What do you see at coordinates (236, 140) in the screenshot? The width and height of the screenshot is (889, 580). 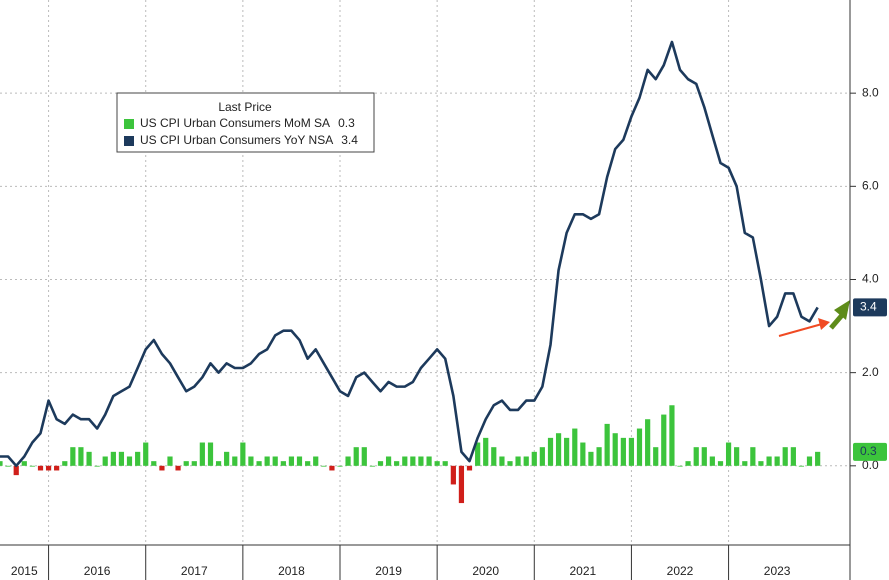 I see `legend-label: US CPI Urban Consumers YoY NSA` at bounding box center [236, 140].